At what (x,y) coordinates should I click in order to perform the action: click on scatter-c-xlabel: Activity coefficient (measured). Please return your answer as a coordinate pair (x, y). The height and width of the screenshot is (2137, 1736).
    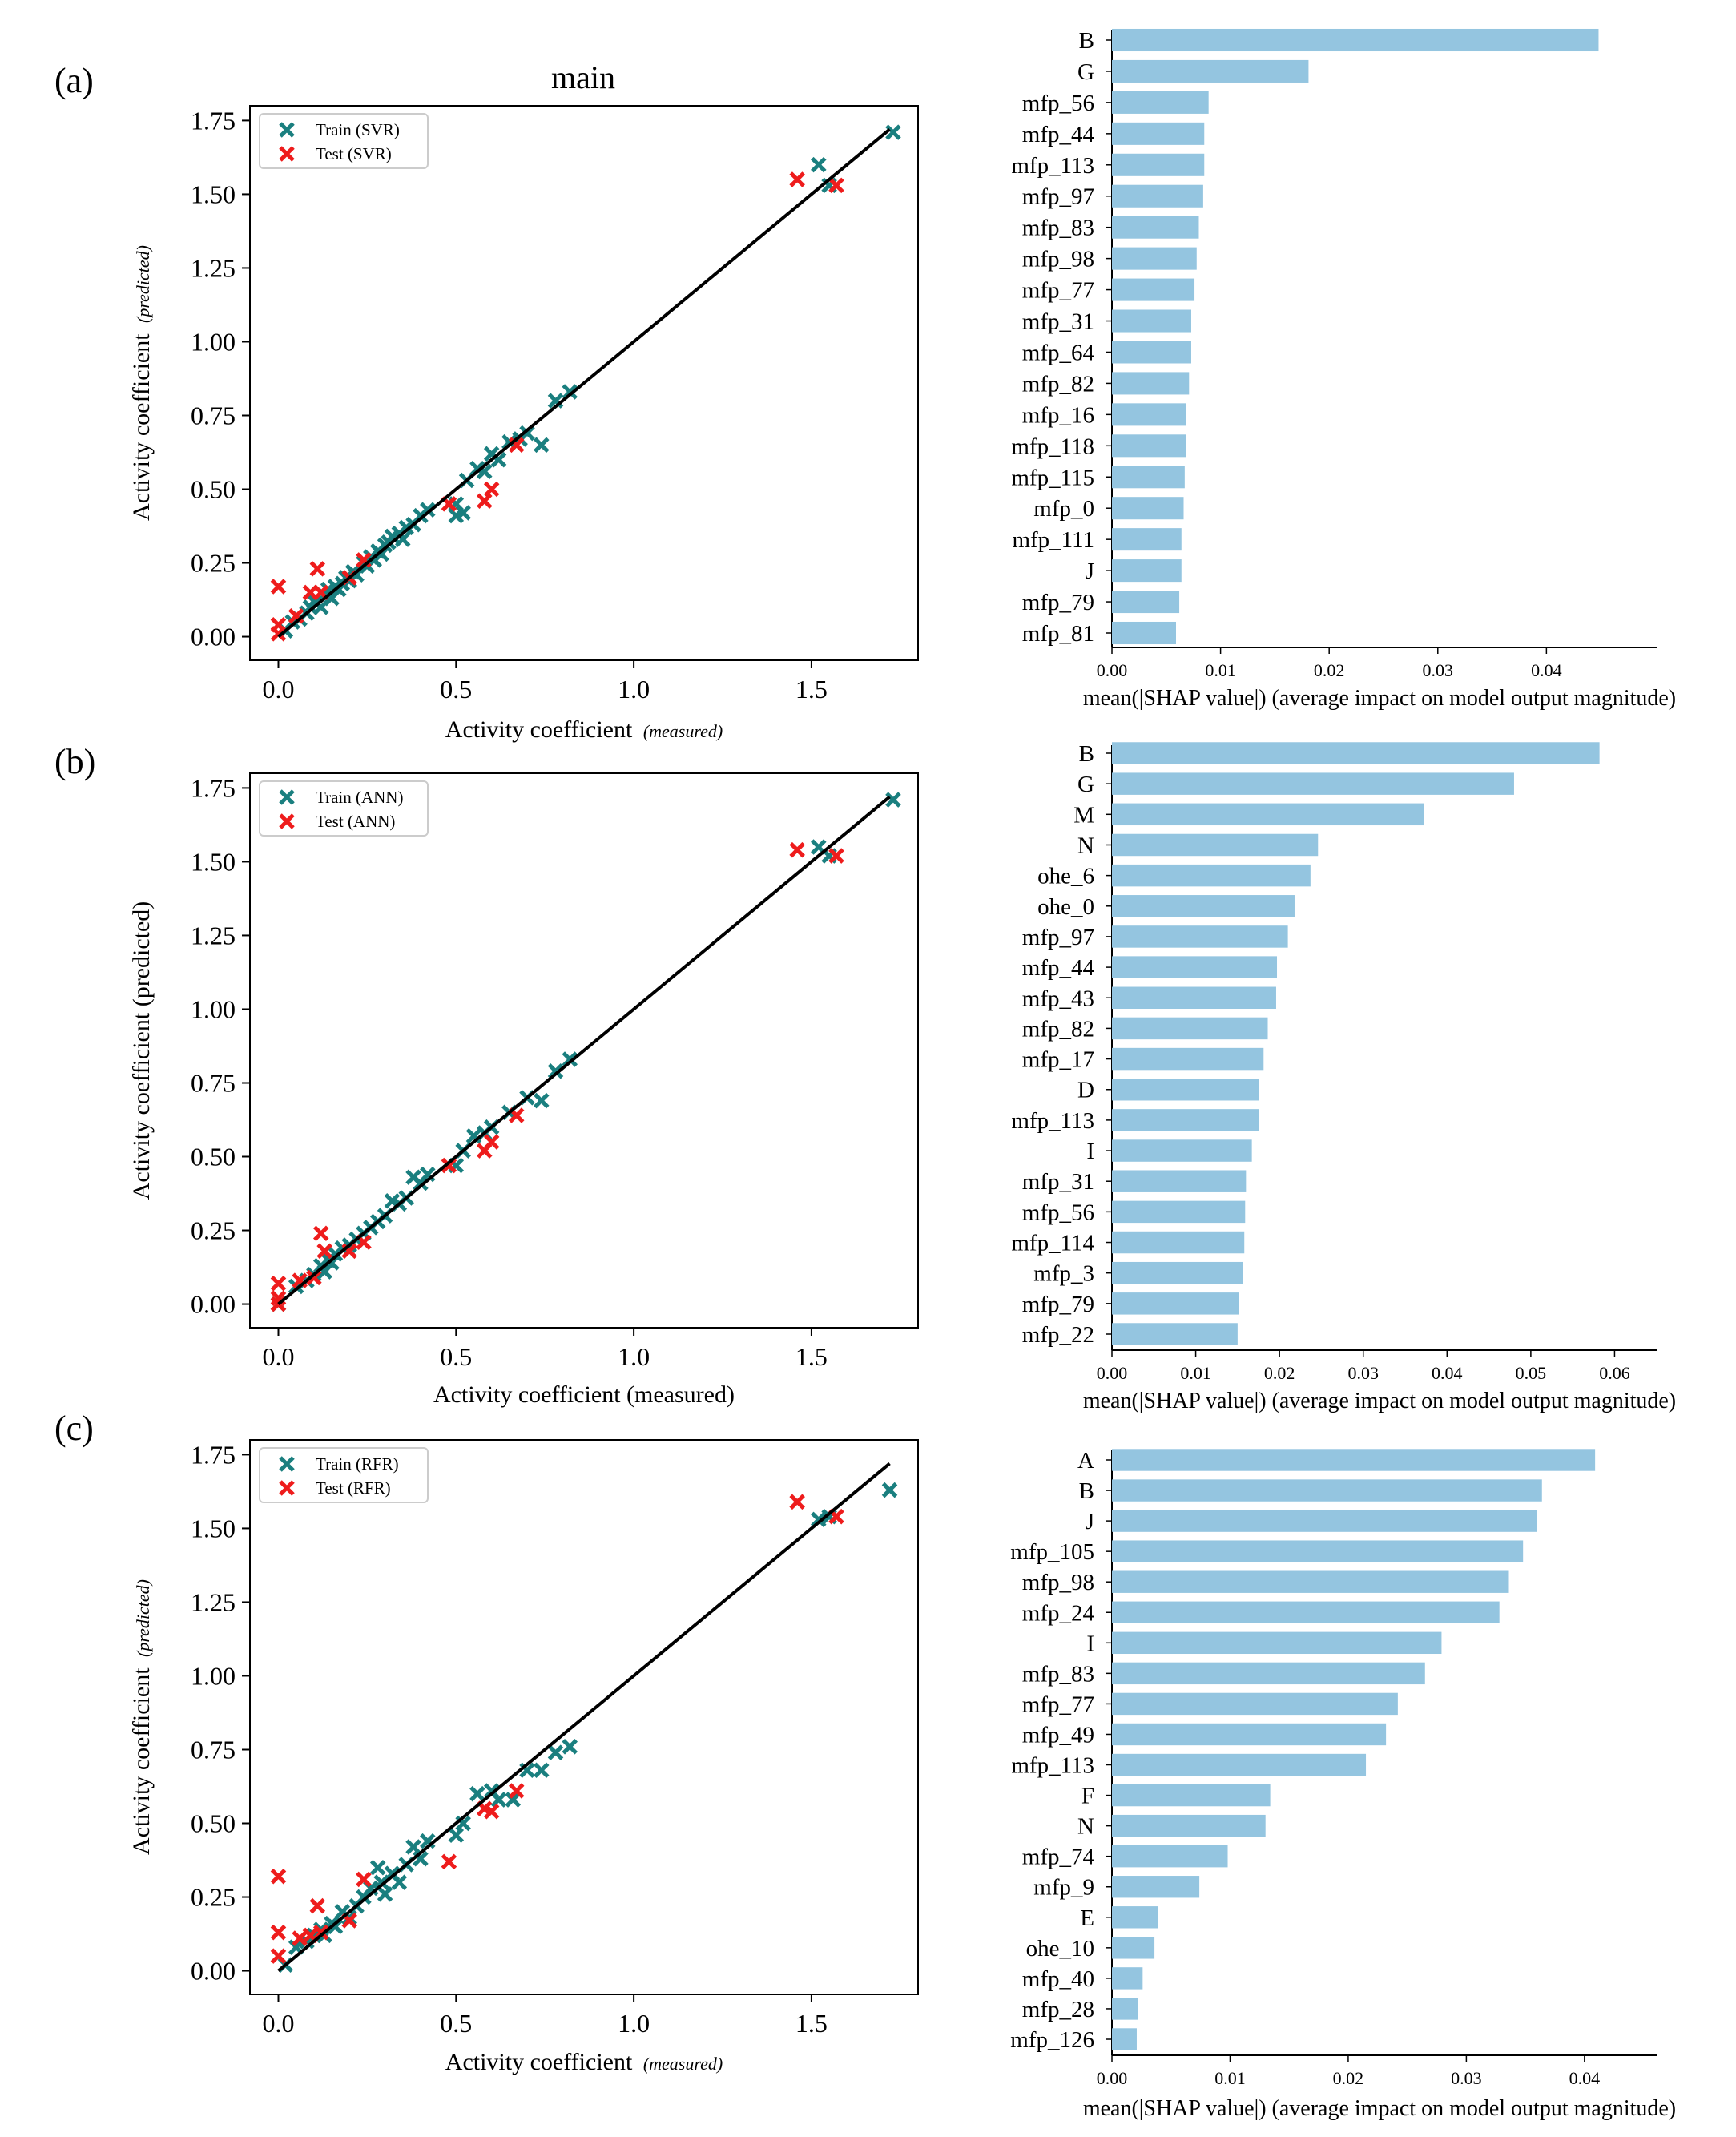
    Looking at the image, I should click on (584, 2062).